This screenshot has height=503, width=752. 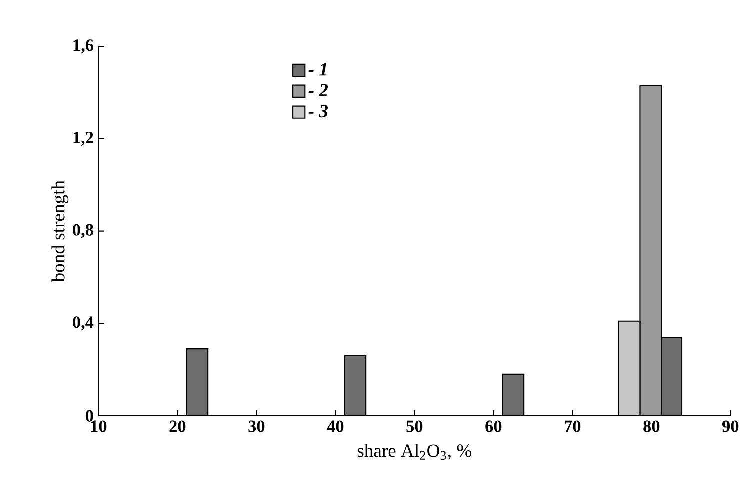 What do you see at coordinates (415, 452) in the screenshot?
I see `x-axis-title: share Al$_{2}$O$_{3}$, %` at bounding box center [415, 452].